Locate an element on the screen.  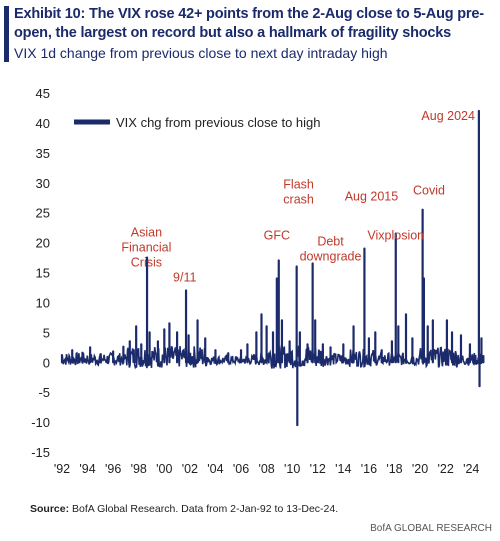
event-annotation: Debt downgrade is located at coordinates (331, 249).